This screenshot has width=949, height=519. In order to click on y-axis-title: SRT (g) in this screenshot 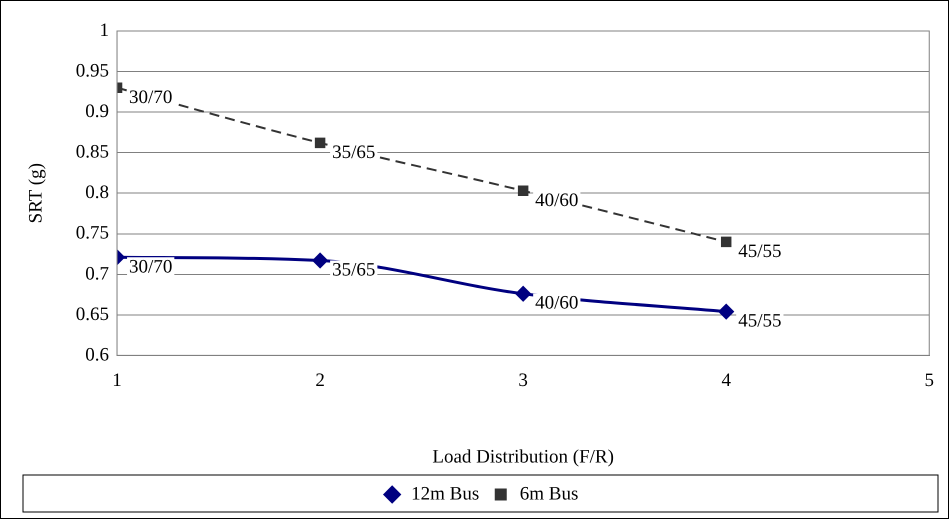, I will do `click(35, 193)`.